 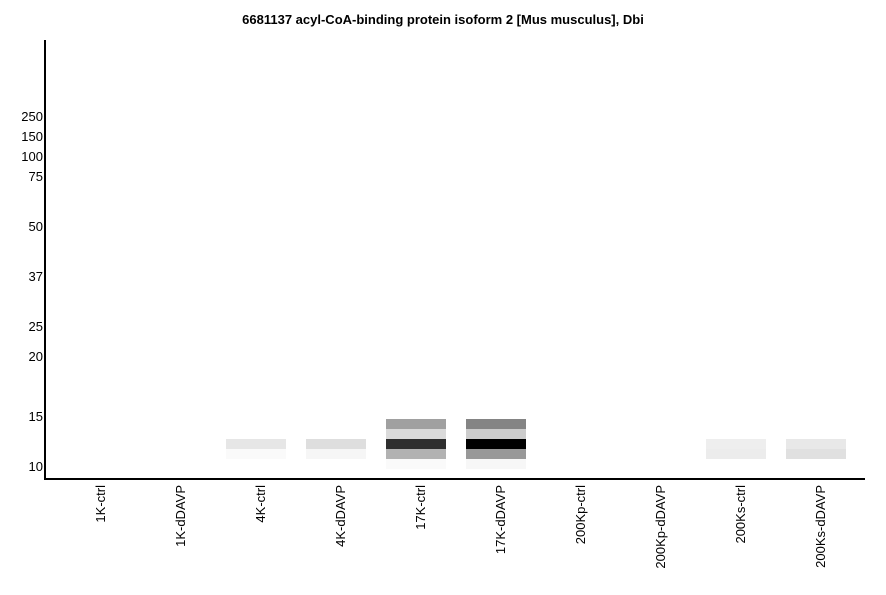 I want to click on lane-label: 200Kp-ctrl, so click(x=580, y=514).